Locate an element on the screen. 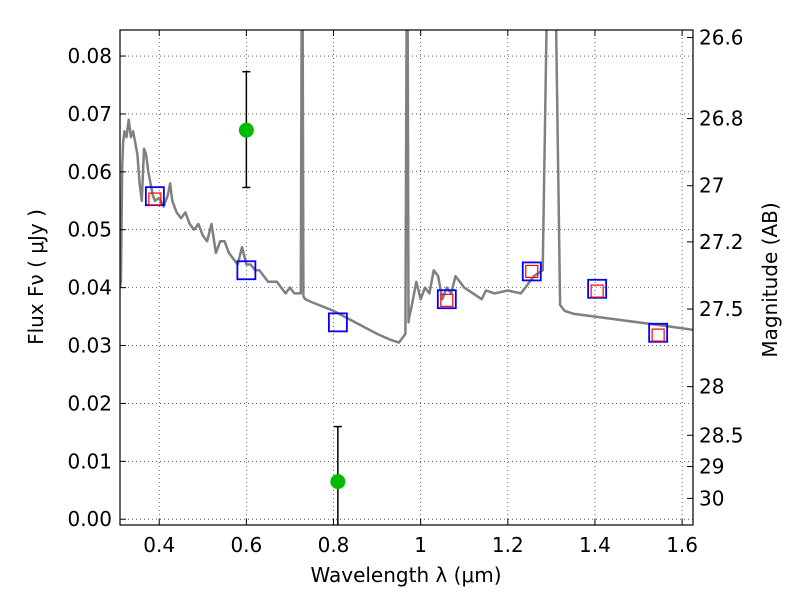 This screenshot has height=600, width=800. x-tick-label: 1.6 is located at coordinates (682, 545).